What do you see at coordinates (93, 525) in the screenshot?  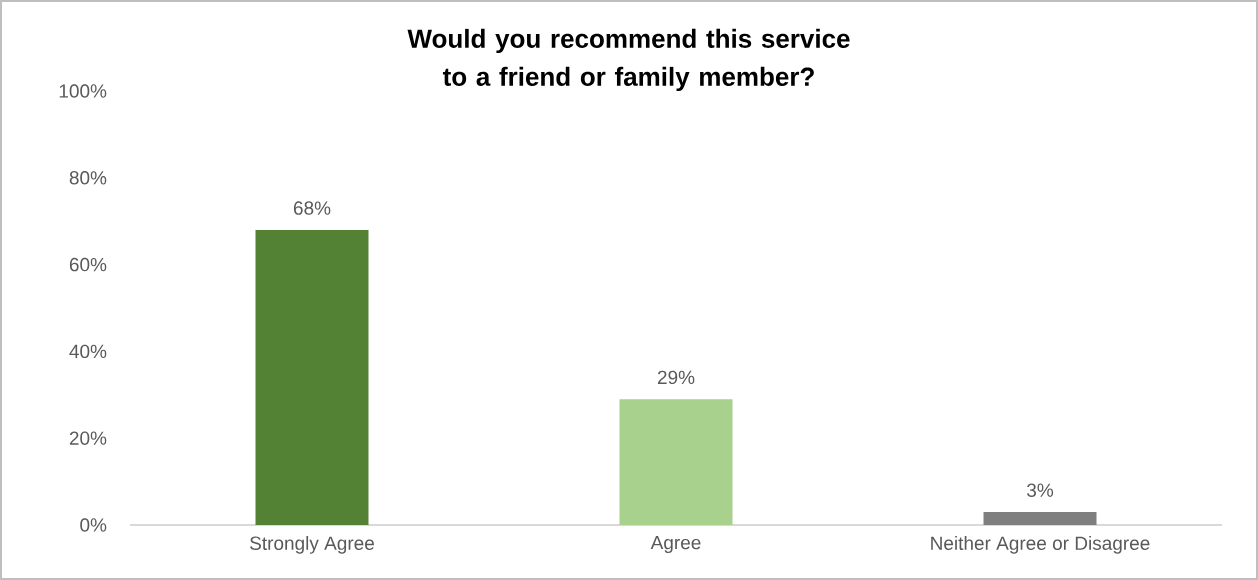 I see `y-tick-label: 0%` at bounding box center [93, 525].